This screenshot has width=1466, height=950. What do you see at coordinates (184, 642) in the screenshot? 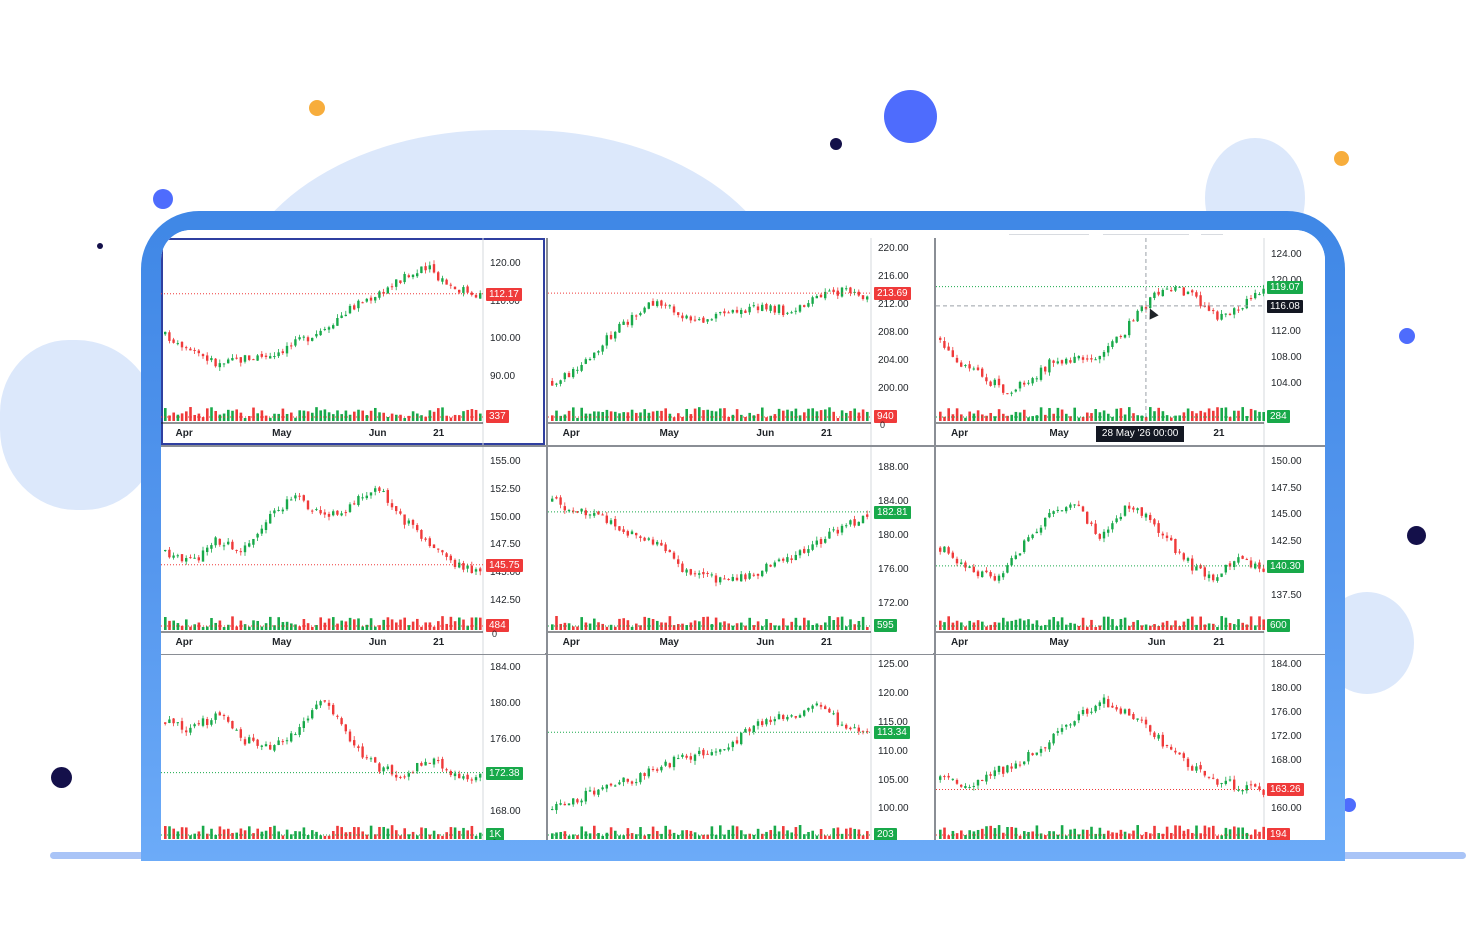
I see `time-axis-label: Apr` at bounding box center [184, 642].